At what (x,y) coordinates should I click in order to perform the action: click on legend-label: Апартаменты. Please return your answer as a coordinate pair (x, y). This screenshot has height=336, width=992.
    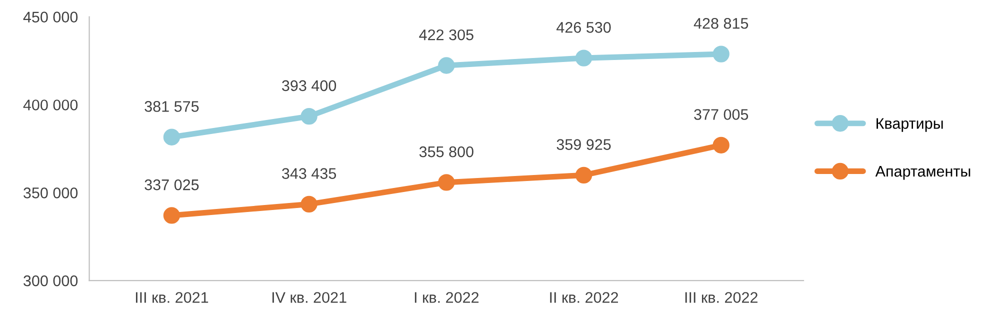
    Looking at the image, I should click on (922, 173).